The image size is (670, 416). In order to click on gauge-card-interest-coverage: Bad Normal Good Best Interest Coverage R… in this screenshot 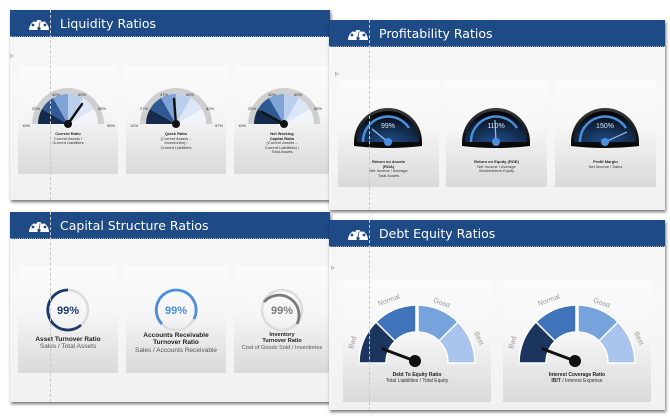, I will do `click(577, 341)`.